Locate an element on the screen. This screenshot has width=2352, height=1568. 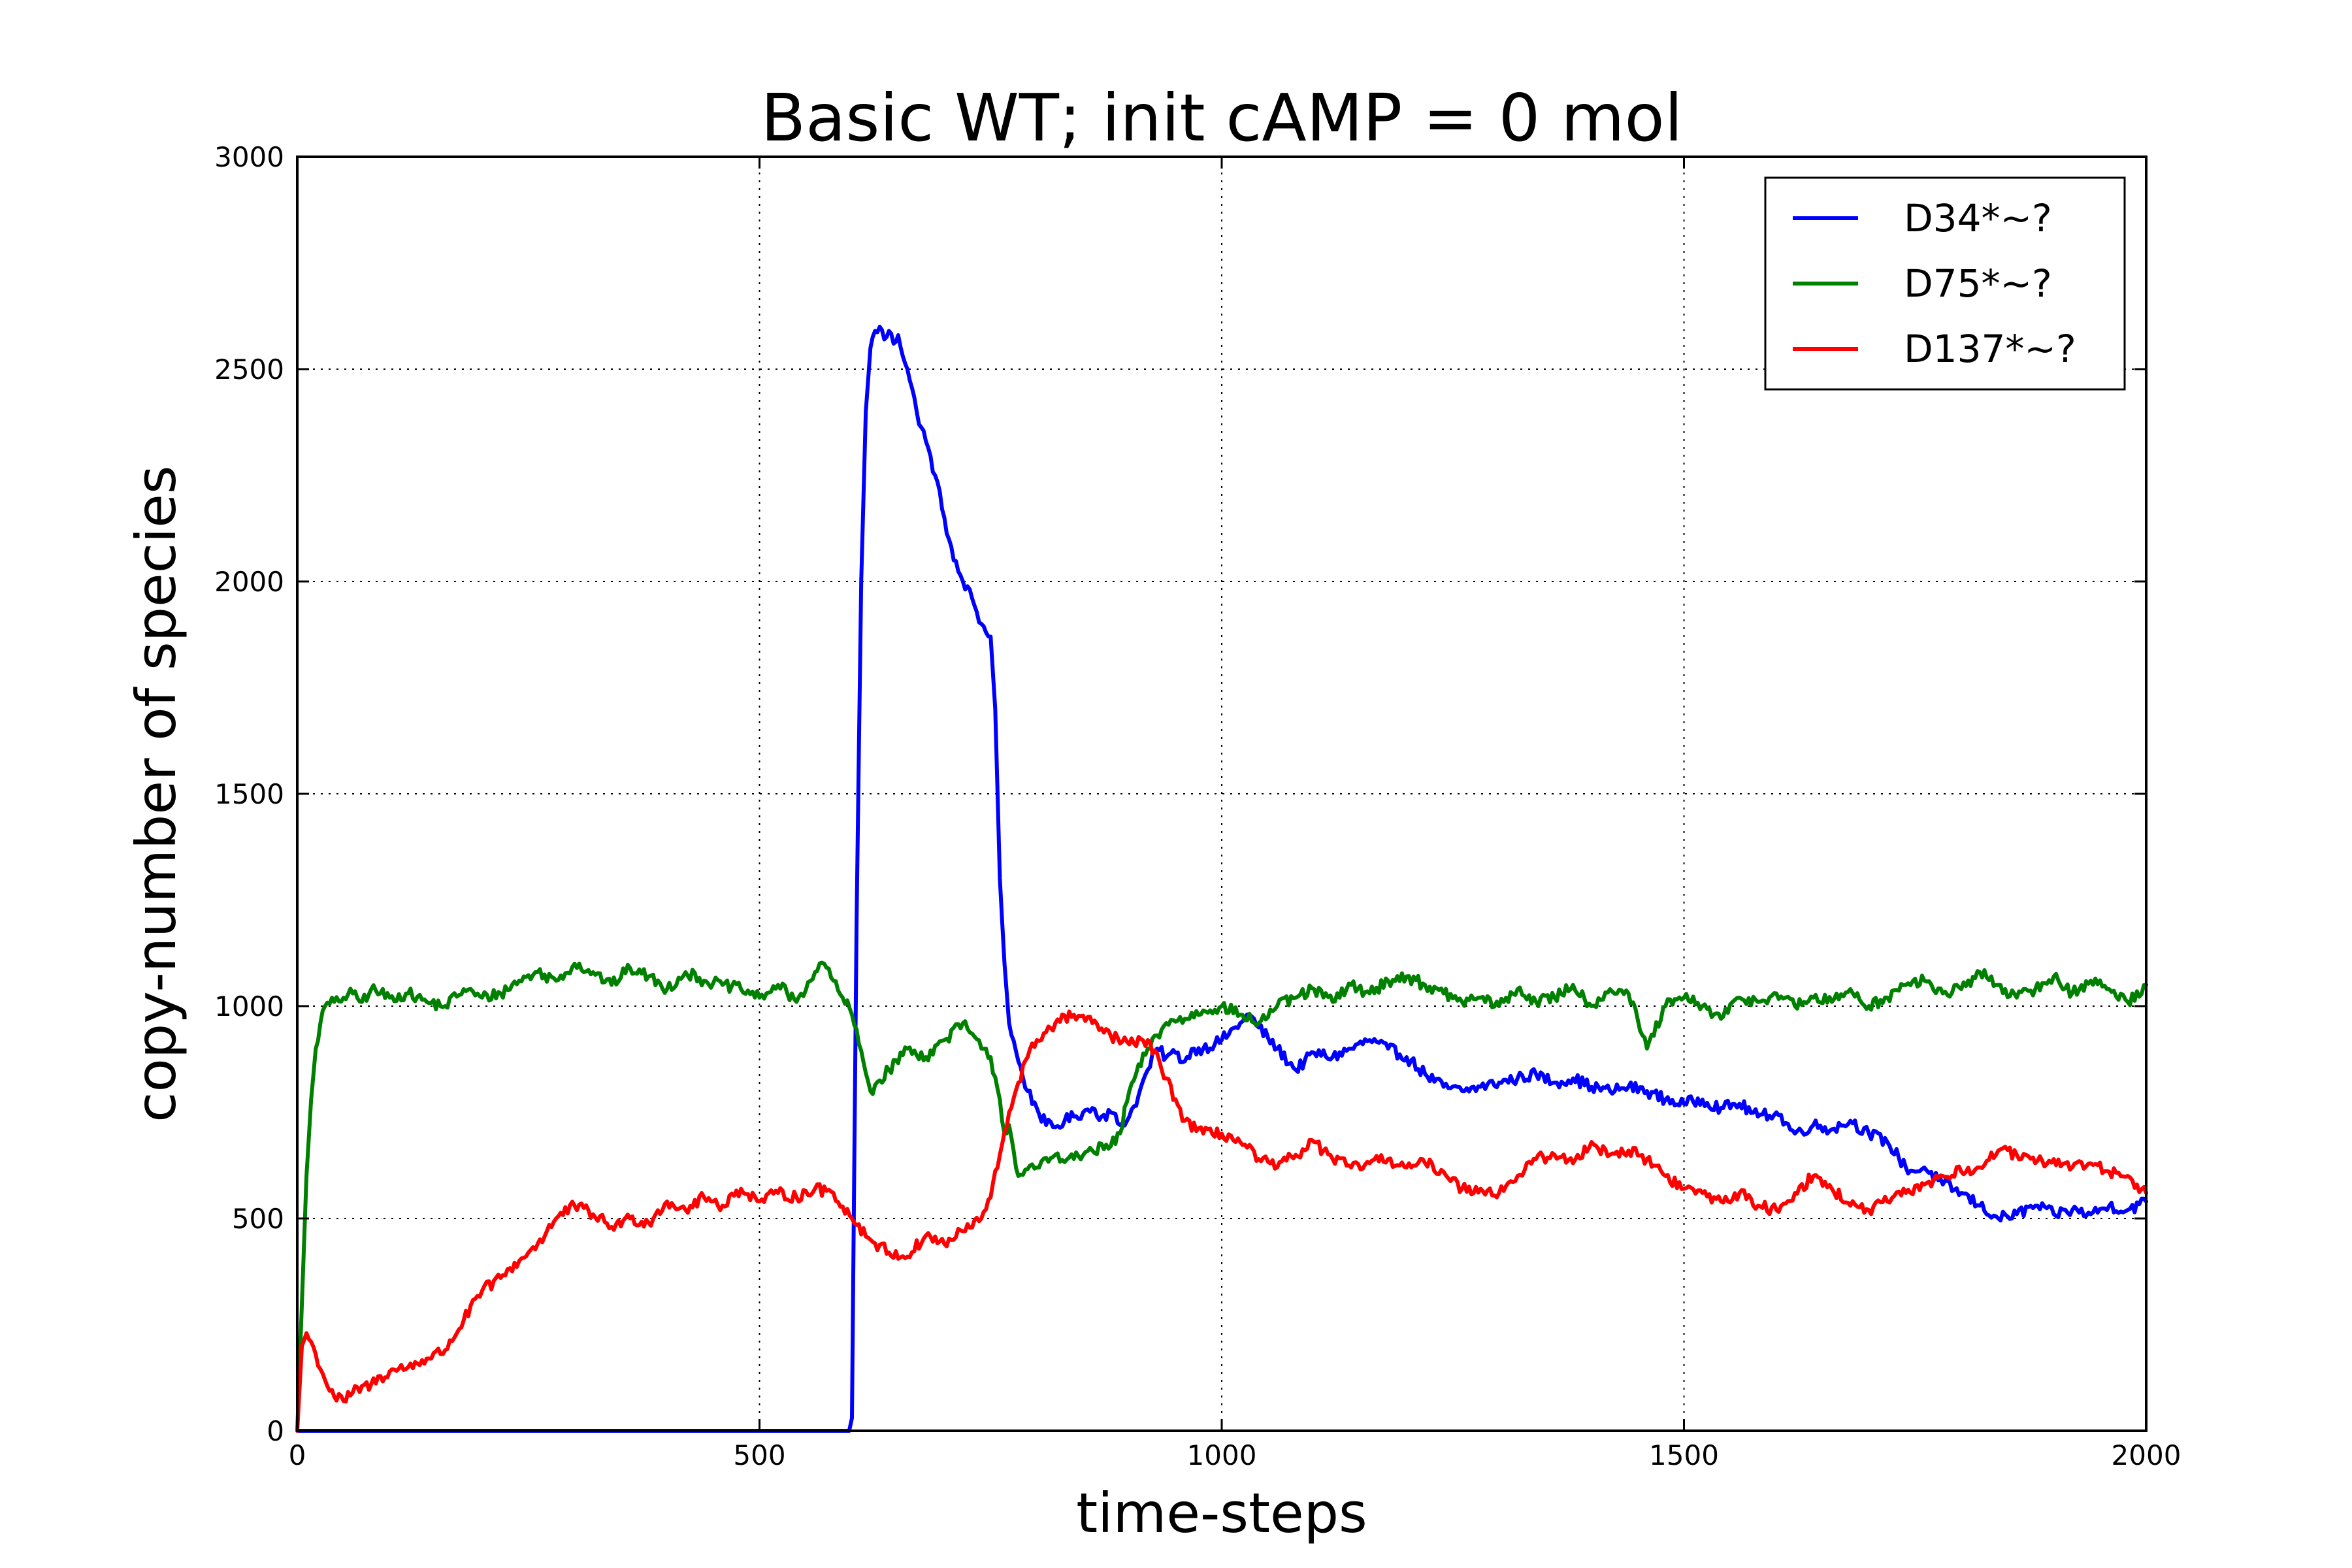
y-tick-label: 1000 is located at coordinates (249, 1006).